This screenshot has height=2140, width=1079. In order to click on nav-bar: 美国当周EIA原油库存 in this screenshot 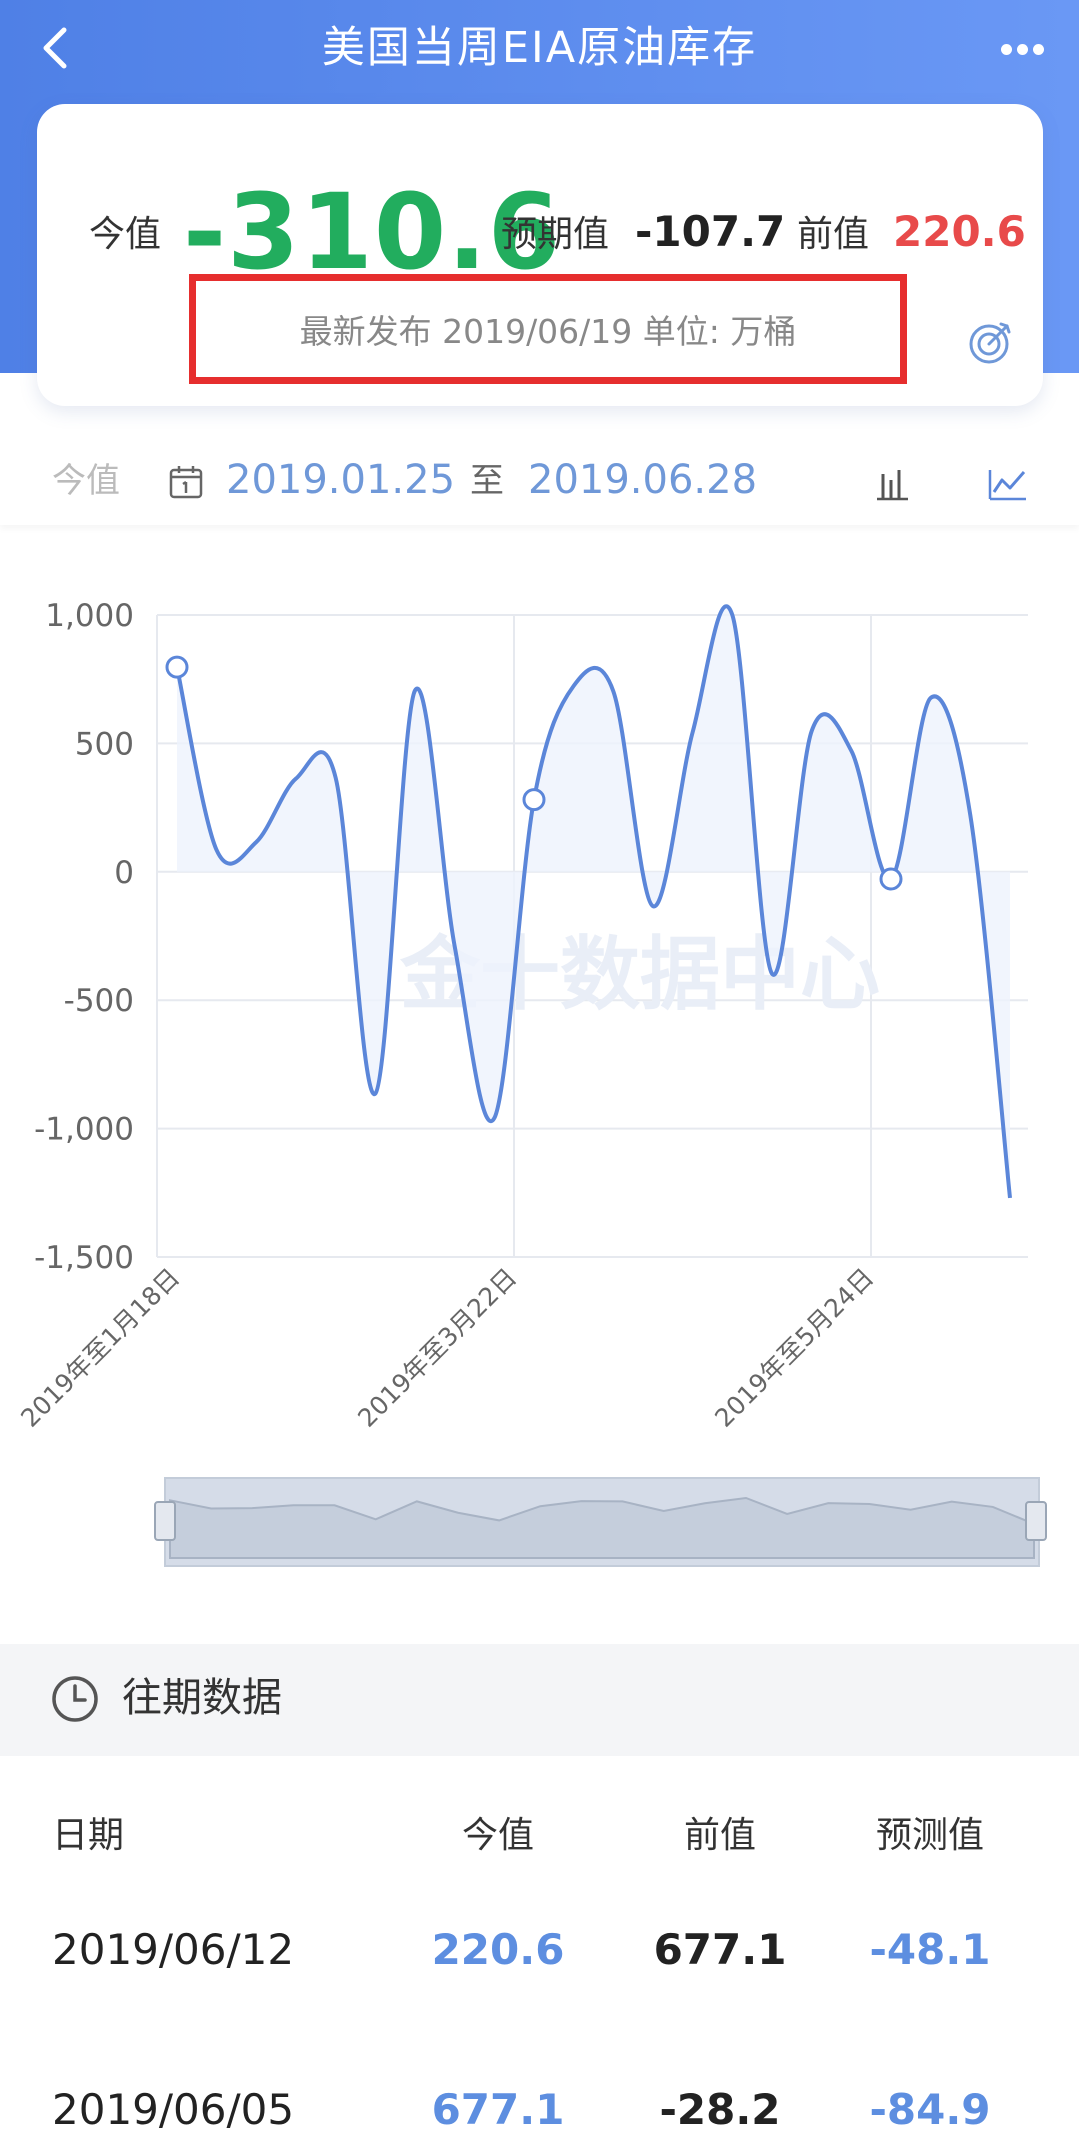, I will do `click(539, 48)`.